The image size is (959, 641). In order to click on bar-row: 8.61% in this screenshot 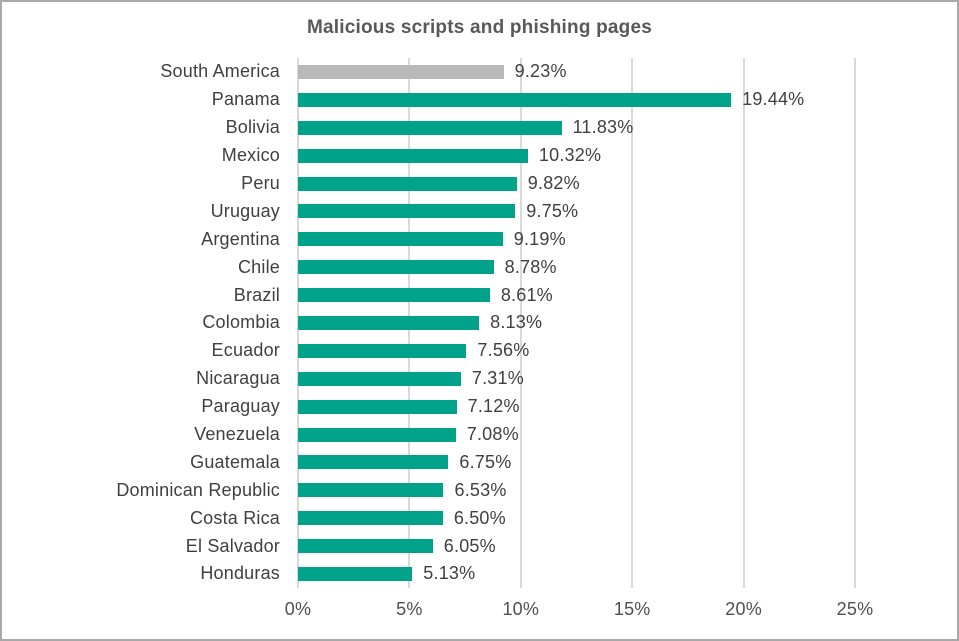, I will do `click(576, 295)`.